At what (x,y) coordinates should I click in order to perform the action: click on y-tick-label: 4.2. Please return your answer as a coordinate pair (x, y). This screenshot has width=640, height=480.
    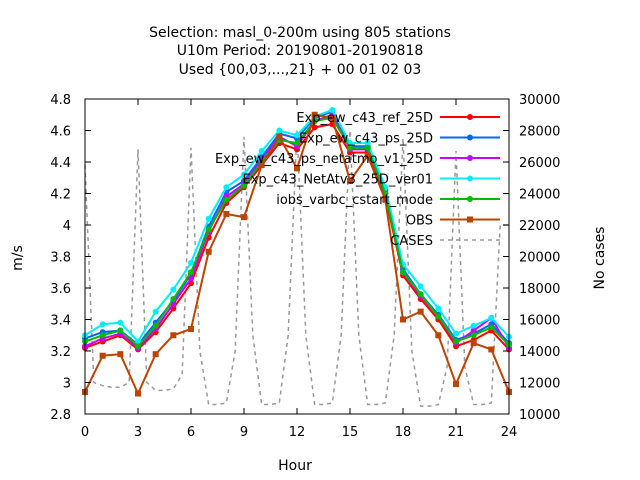
    Looking at the image, I should click on (60, 195).